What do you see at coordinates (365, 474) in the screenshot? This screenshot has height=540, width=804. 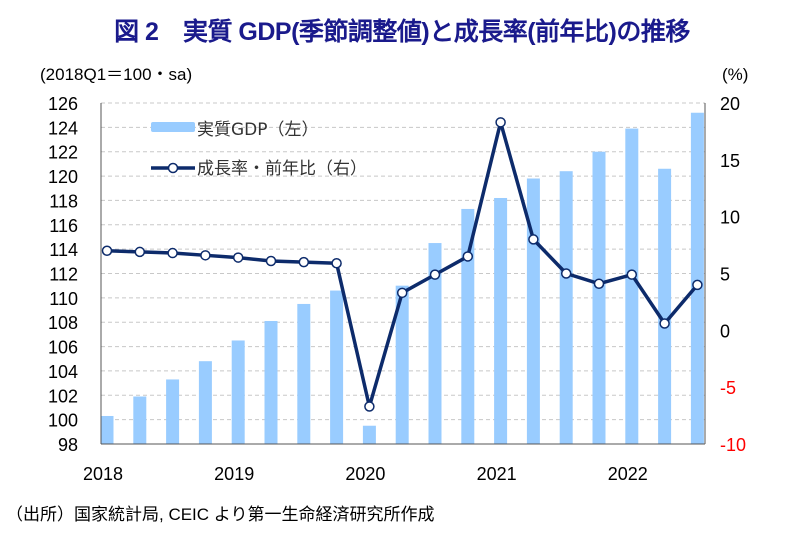 I see `x-tick-label: 2020` at bounding box center [365, 474].